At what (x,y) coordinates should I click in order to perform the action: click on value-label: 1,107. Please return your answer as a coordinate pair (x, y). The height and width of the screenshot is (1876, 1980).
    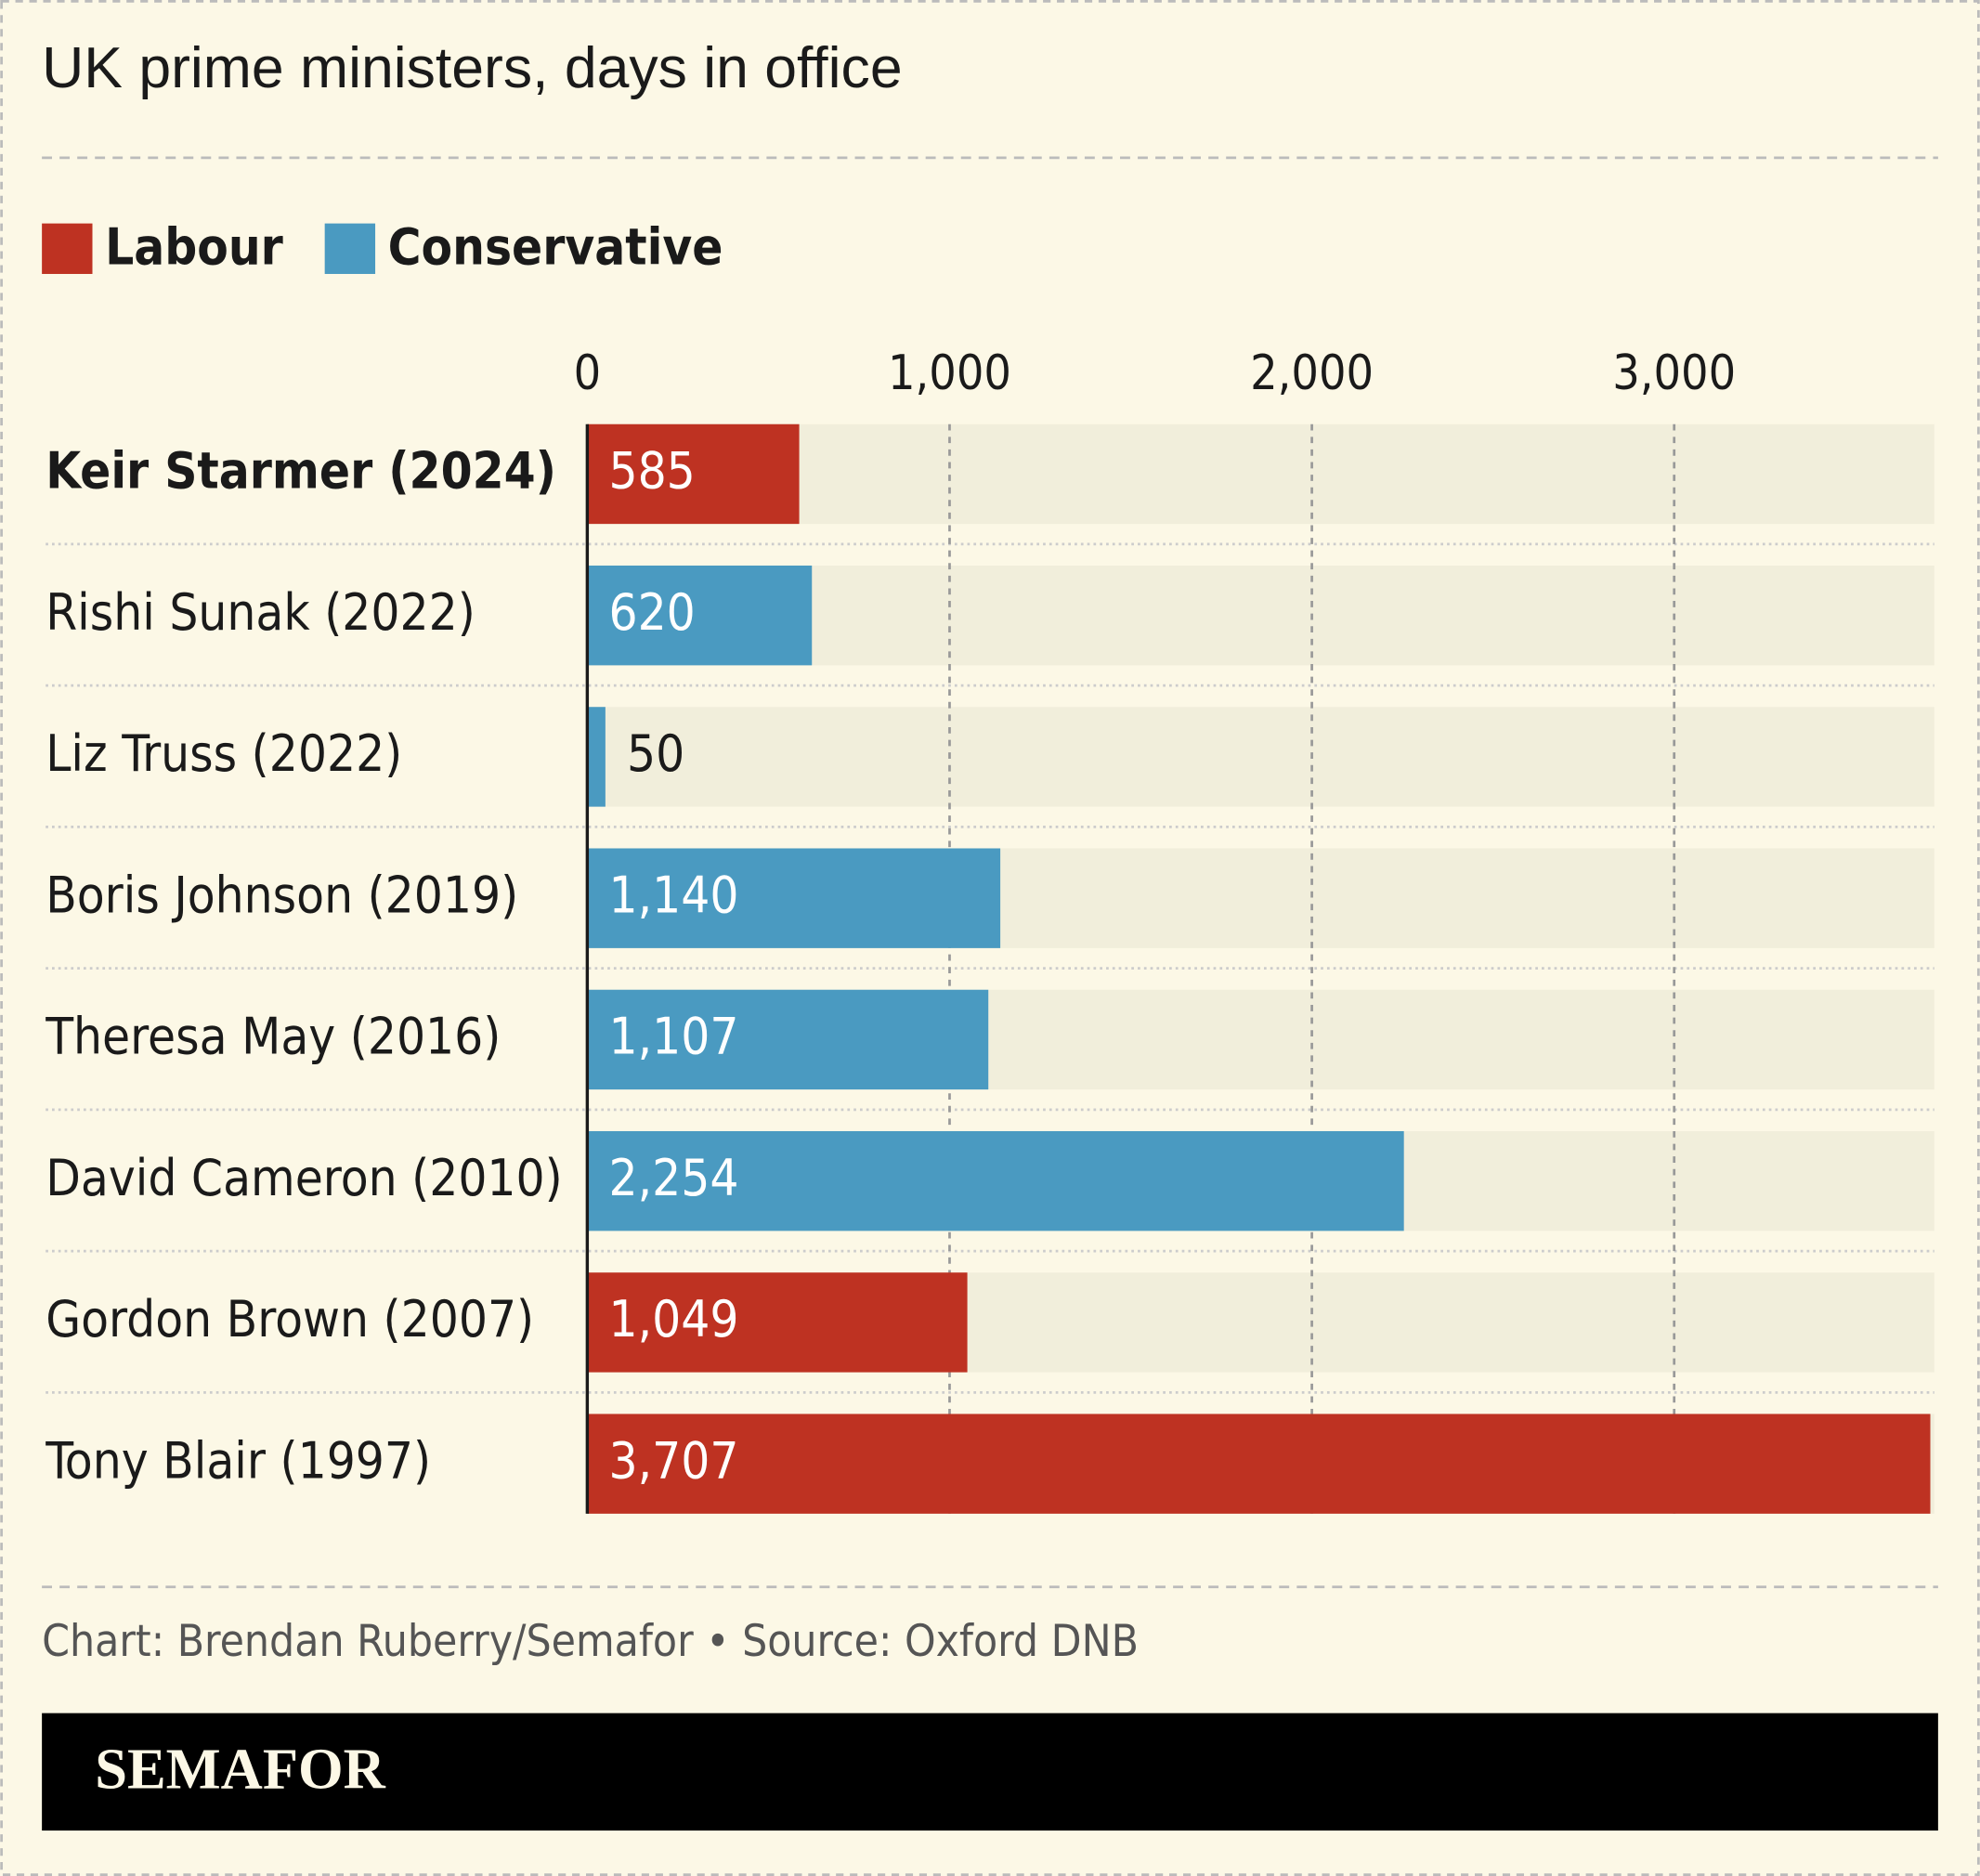
    Looking at the image, I should click on (673, 1037).